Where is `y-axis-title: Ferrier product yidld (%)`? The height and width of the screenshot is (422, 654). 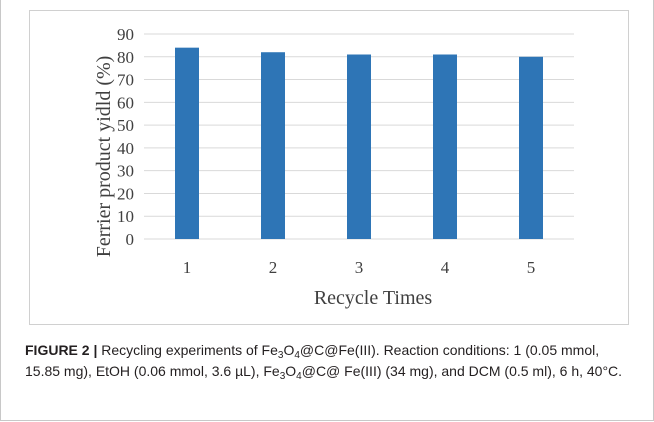
y-axis-title: Ferrier product yidld (%) is located at coordinates (104, 157).